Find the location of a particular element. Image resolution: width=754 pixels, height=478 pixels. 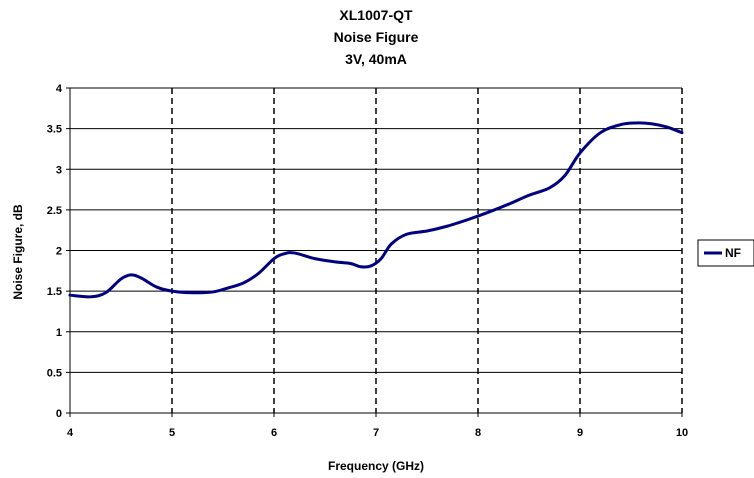

y-tick-label: 1.5 is located at coordinates (54, 292).